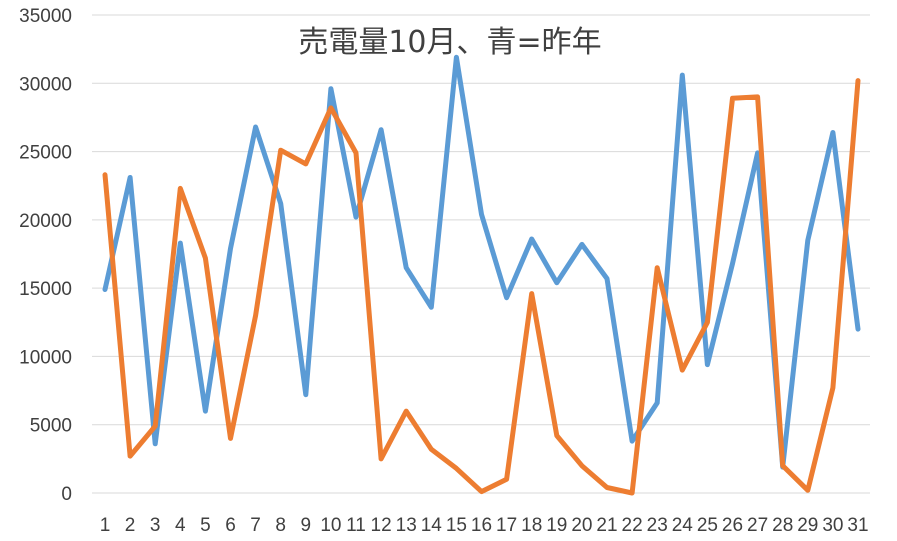 This screenshot has height=541, width=897. I want to click on x-tick-label: 8, so click(280, 525).